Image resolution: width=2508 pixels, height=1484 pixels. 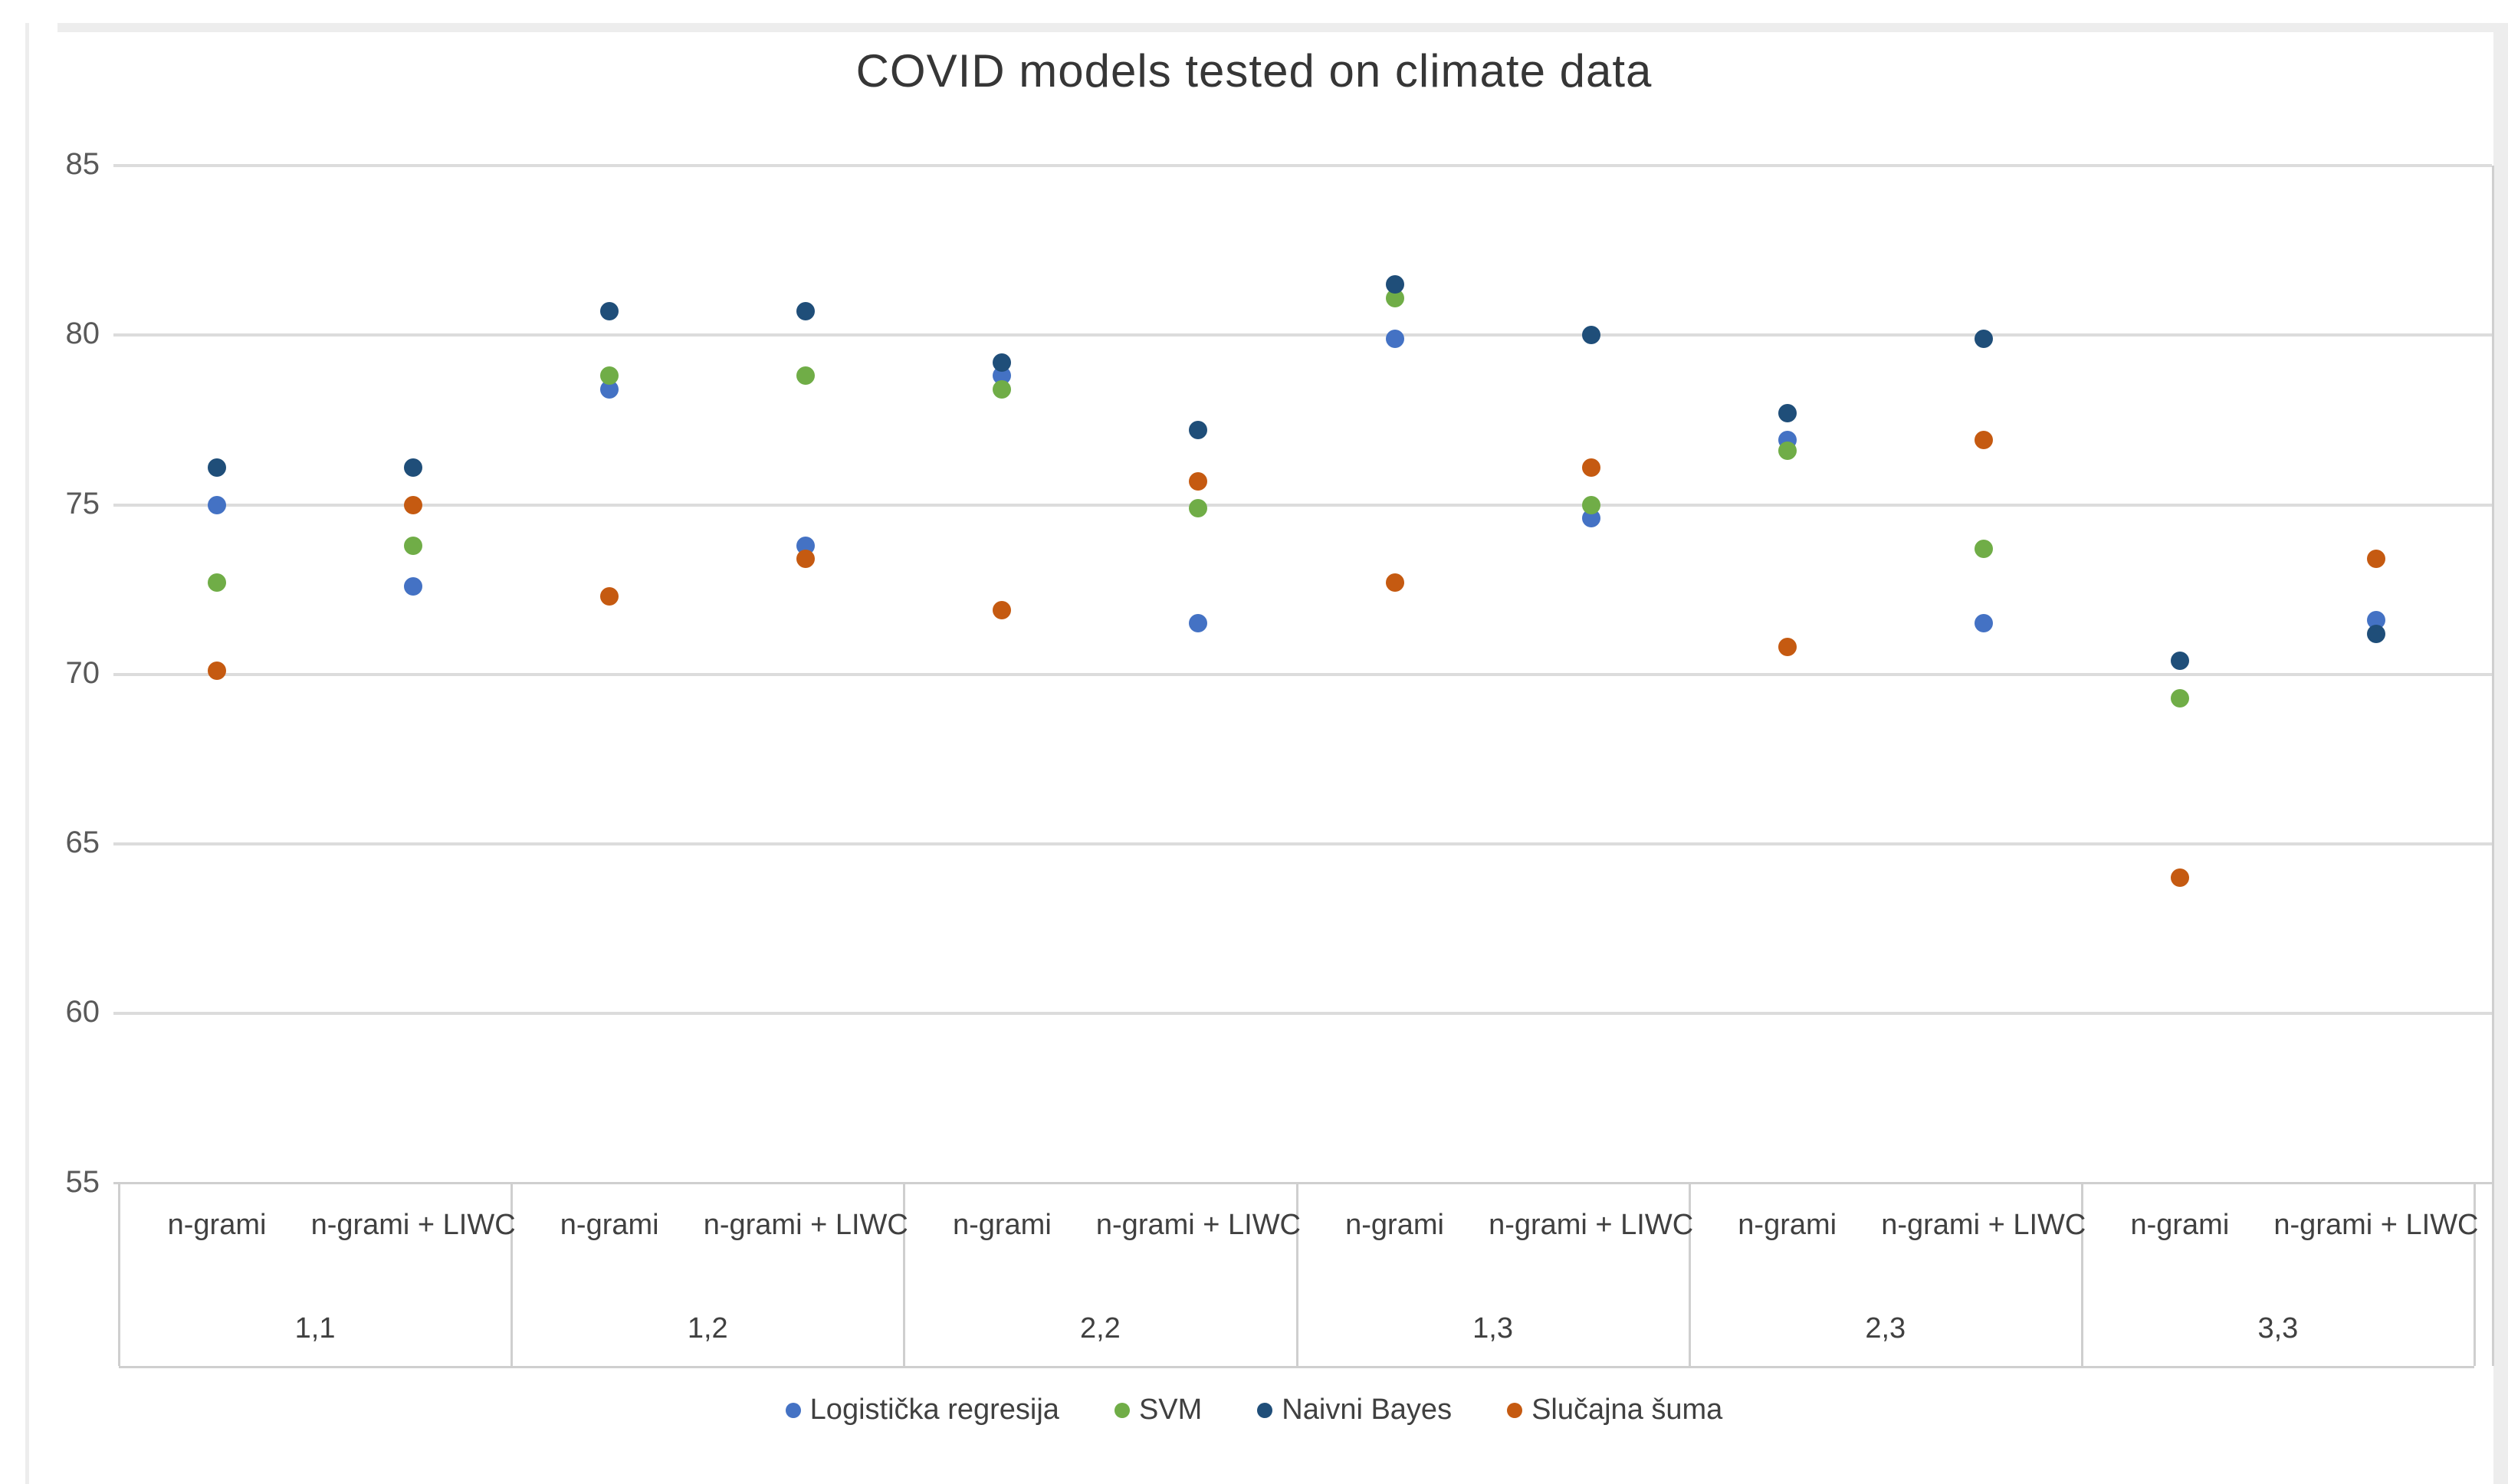 What do you see at coordinates (1302, 1183) in the screenshot?
I see `axis-table-top-border` at bounding box center [1302, 1183].